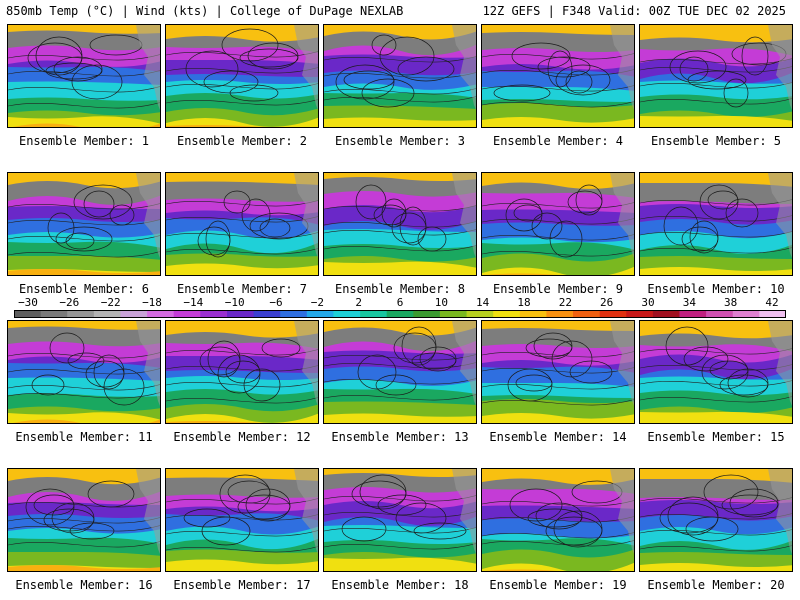  Describe the element at coordinates (242, 585) in the screenshot. I see `ensemble-member-label: Ensemble Member: 17` at that location.